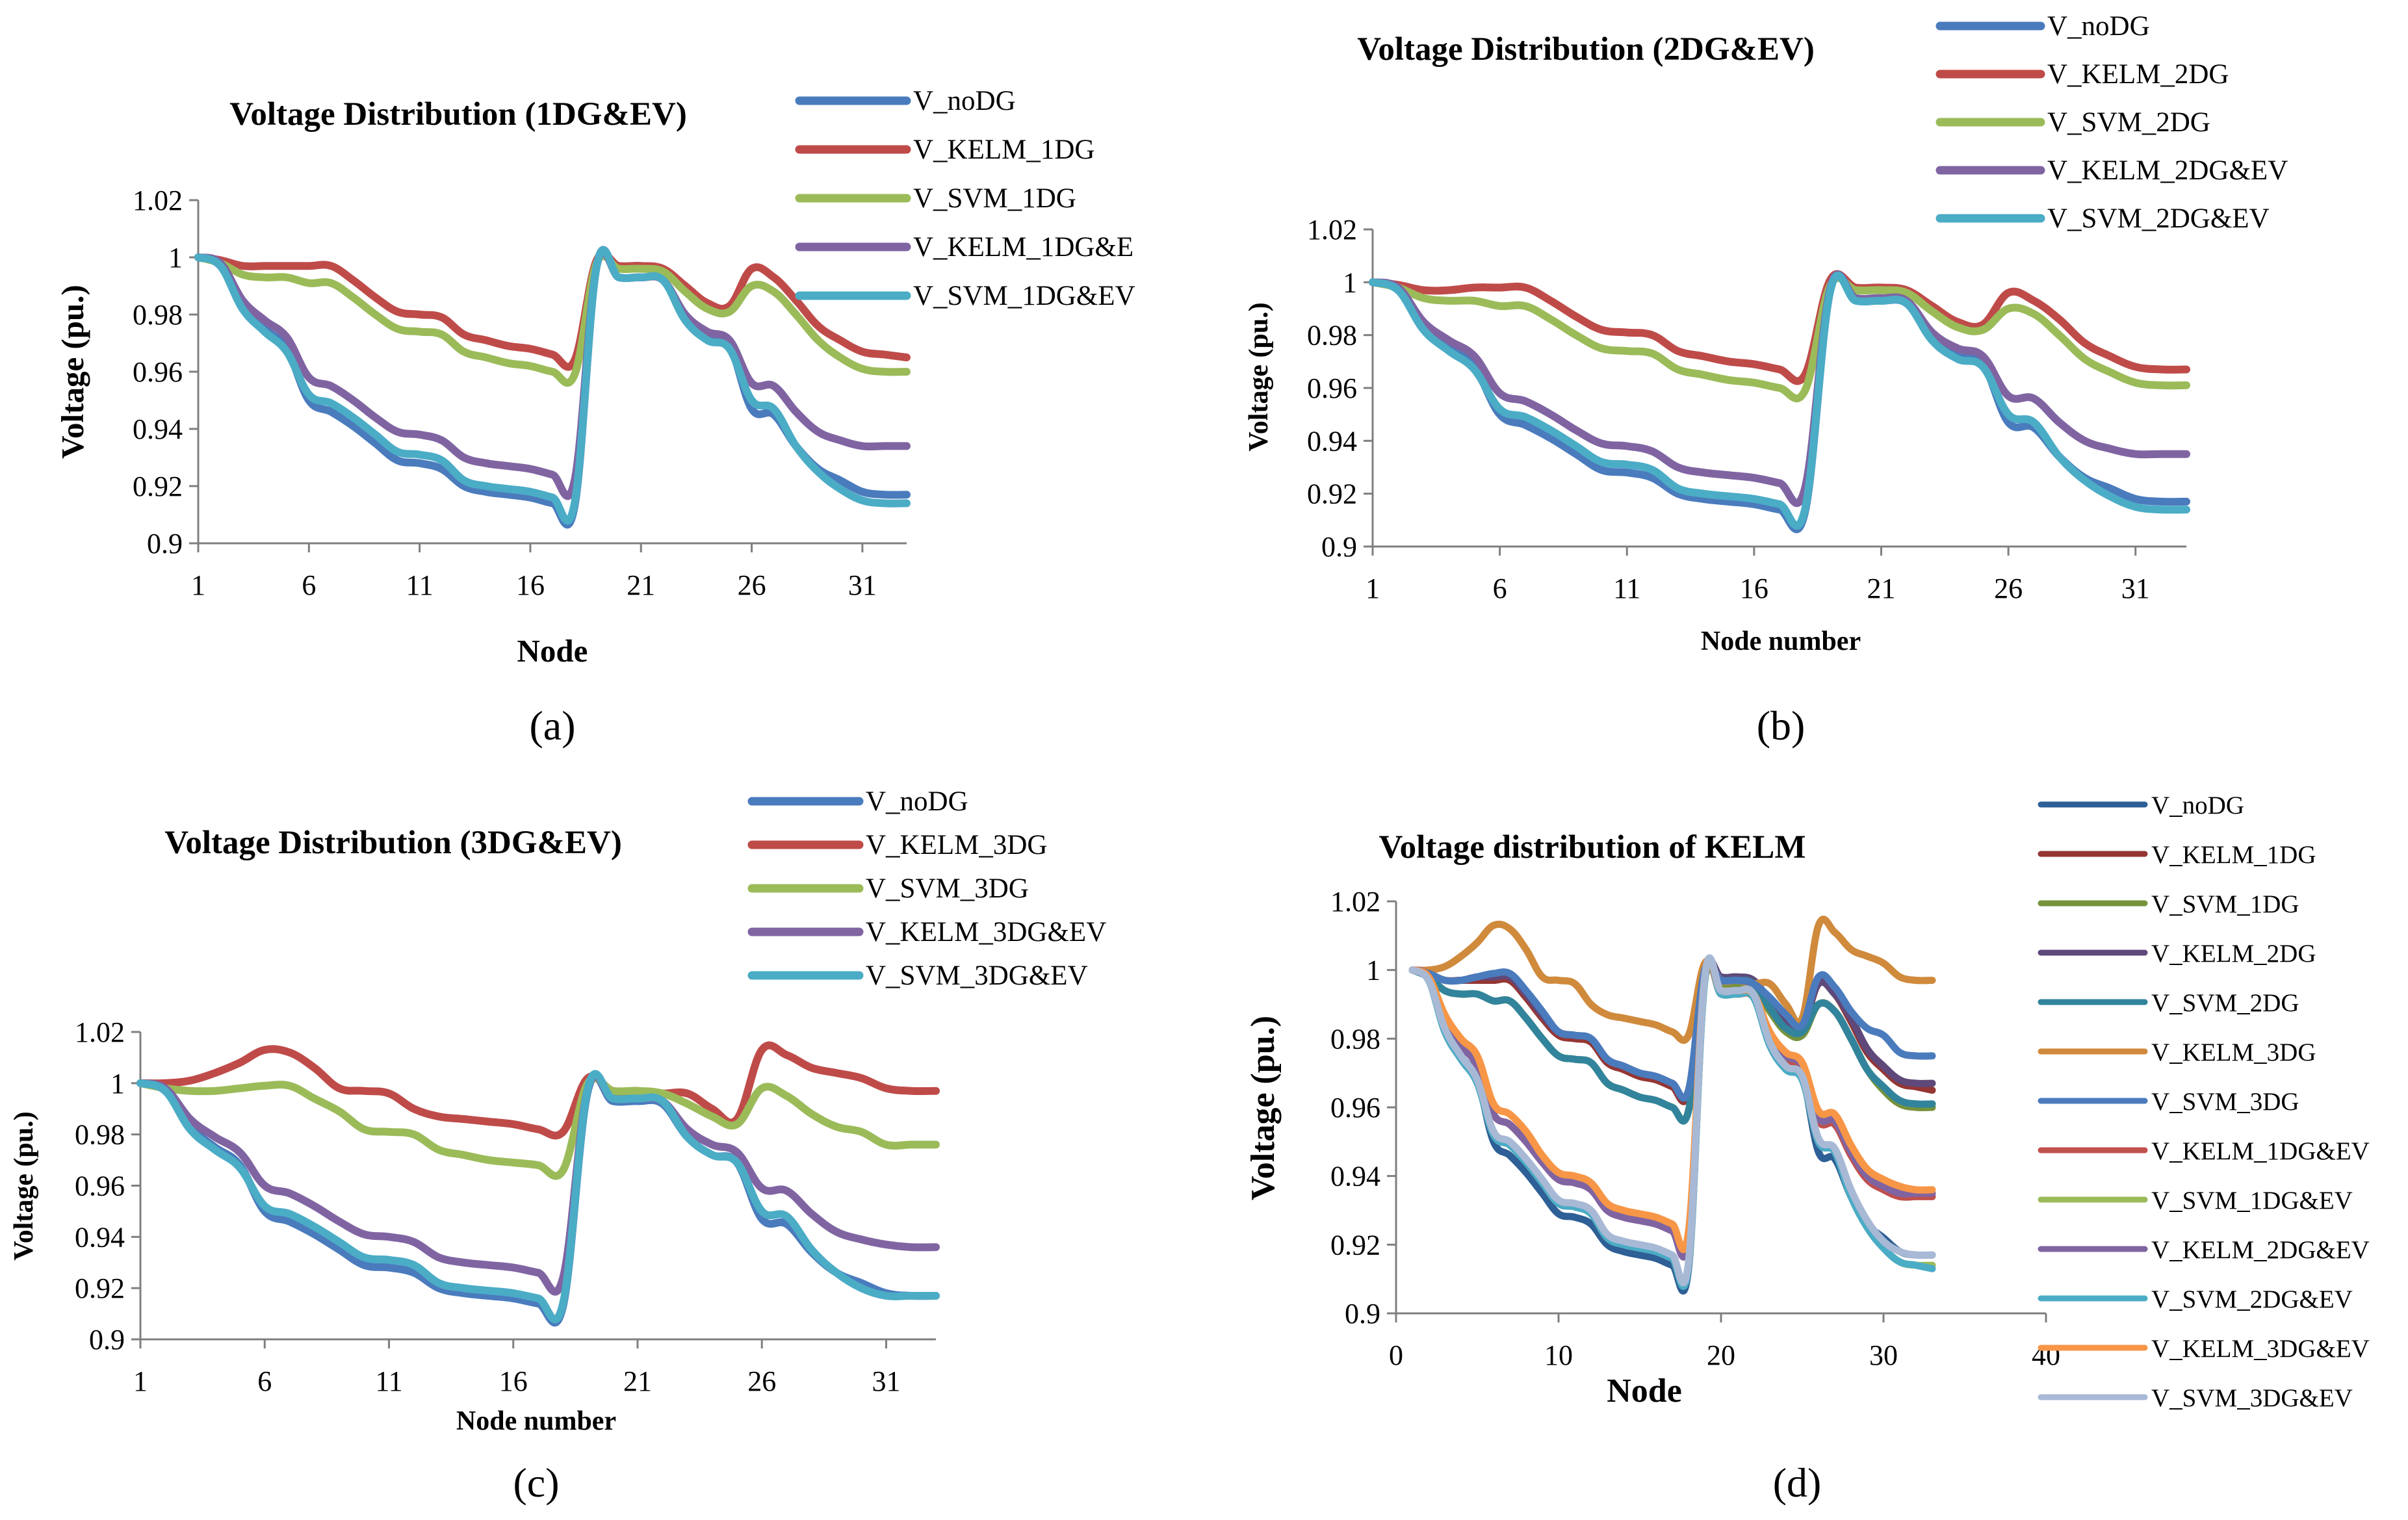 The image size is (2408, 1520). What do you see at coordinates (1586, 49) in the screenshot?
I see `chart-title: Voltage Distribution (2DG&EV)` at bounding box center [1586, 49].